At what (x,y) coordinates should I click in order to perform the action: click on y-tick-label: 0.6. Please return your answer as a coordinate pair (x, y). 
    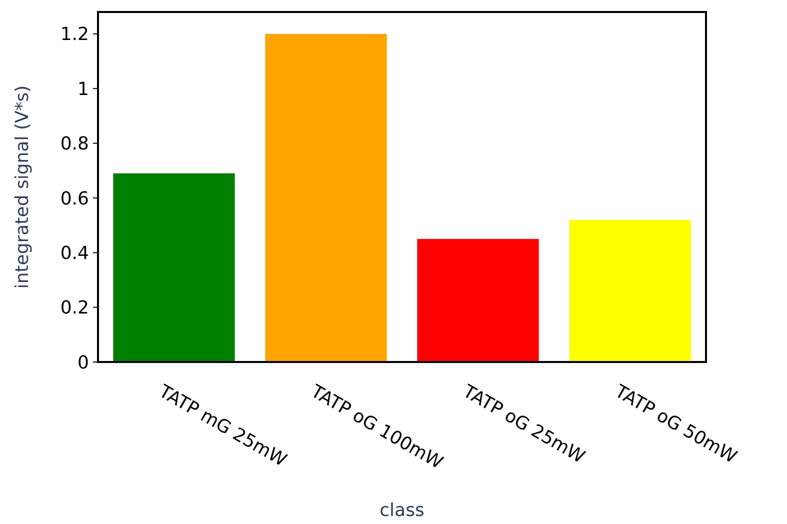
    Looking at the image, I should click on (74, 199).